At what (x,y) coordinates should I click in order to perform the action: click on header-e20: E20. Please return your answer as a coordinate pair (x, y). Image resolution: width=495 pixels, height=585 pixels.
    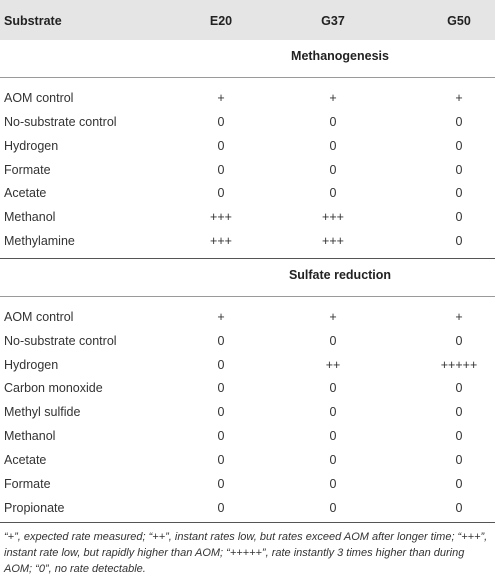
    Looking at the image, I should click on (221, 21).